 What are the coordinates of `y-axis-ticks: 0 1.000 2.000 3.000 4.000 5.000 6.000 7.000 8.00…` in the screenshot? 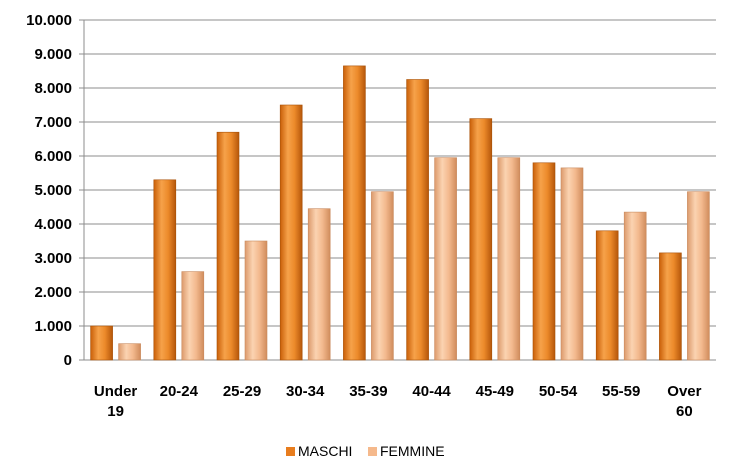 It's located at (49, 190).